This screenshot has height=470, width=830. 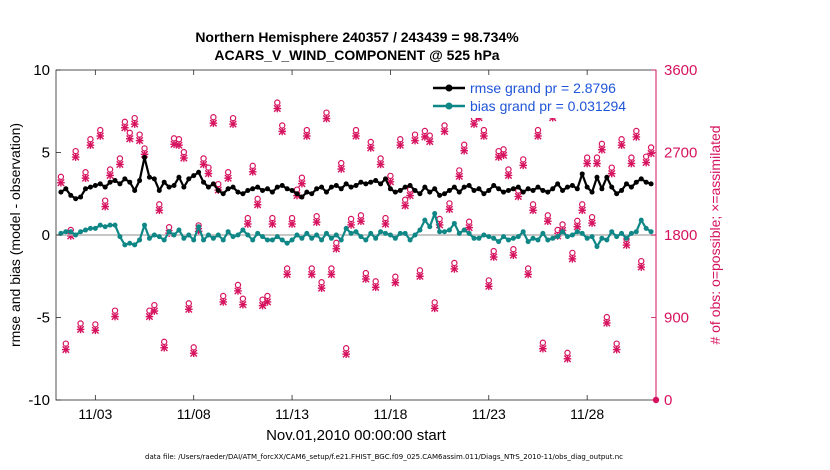 I want to click on y-tick-label-left: -10, so click(x=39, y=400).